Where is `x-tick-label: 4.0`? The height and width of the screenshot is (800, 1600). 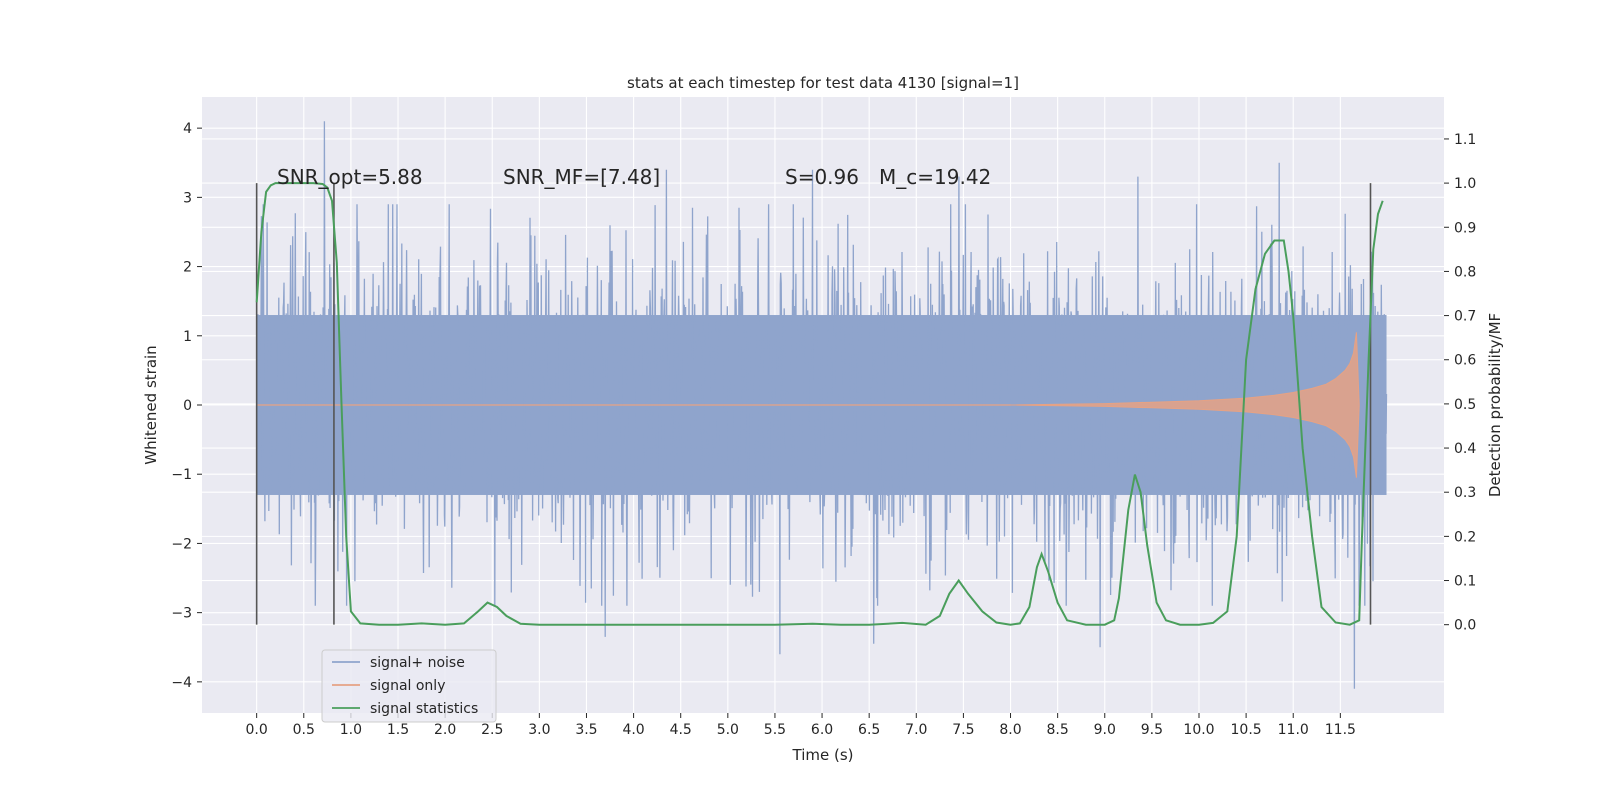 x-tick-label: 4.0 is located at coordinates (633, 730).